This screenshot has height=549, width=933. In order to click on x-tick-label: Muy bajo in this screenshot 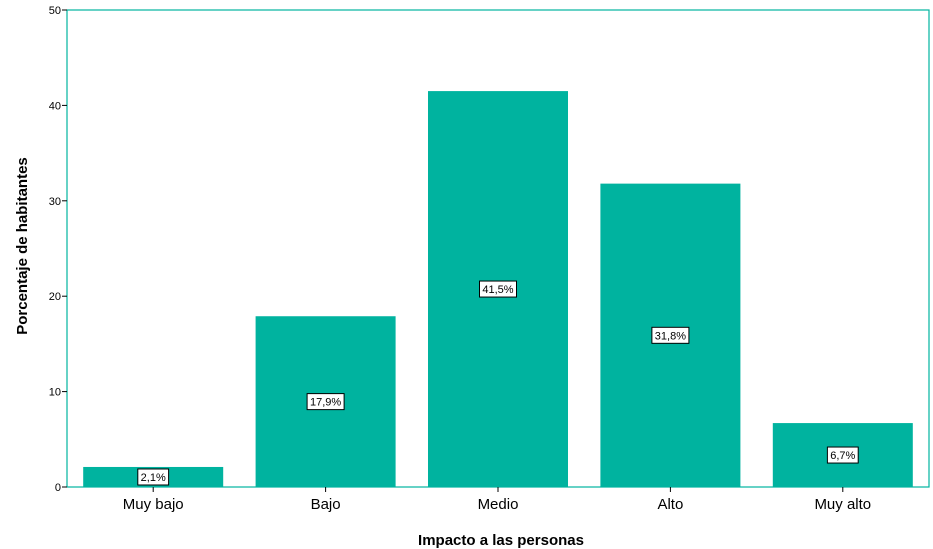, I will do `click(153, 504)`.